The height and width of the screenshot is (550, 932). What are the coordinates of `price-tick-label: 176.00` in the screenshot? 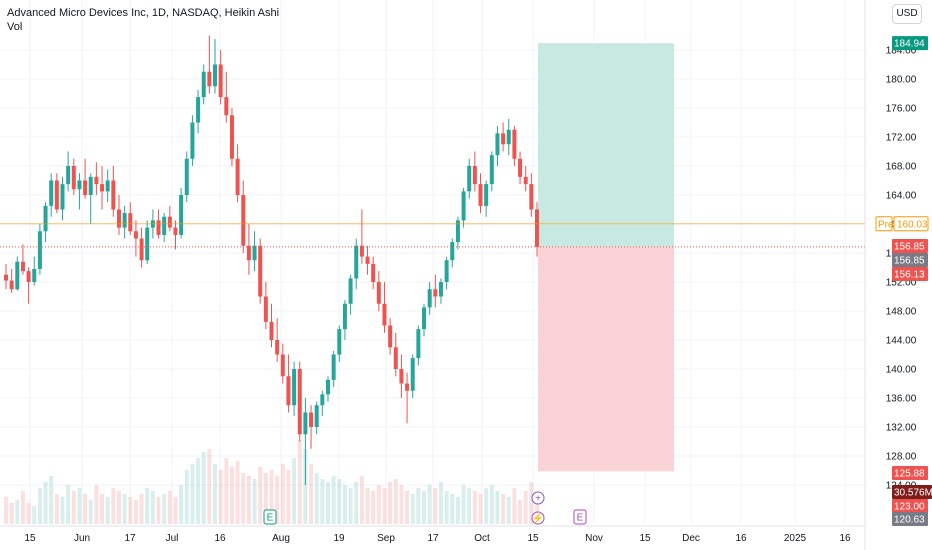 It's located at (901, 109).